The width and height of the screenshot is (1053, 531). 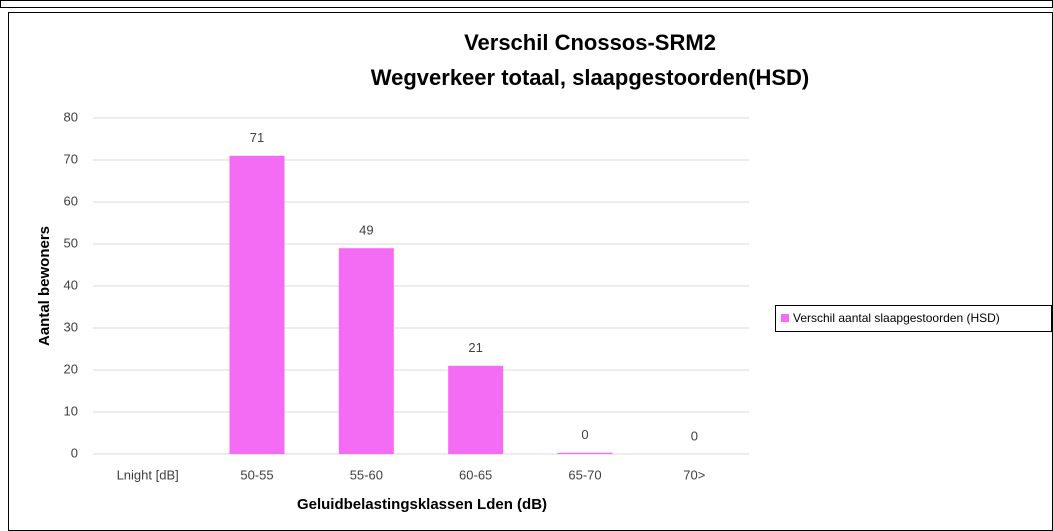 What do you see at coordinates (422, 504) in the screenshot?
I see `x-axis-label: Geluidbelastingsklassen Lden (dB)` at bounding box center [422, 504].